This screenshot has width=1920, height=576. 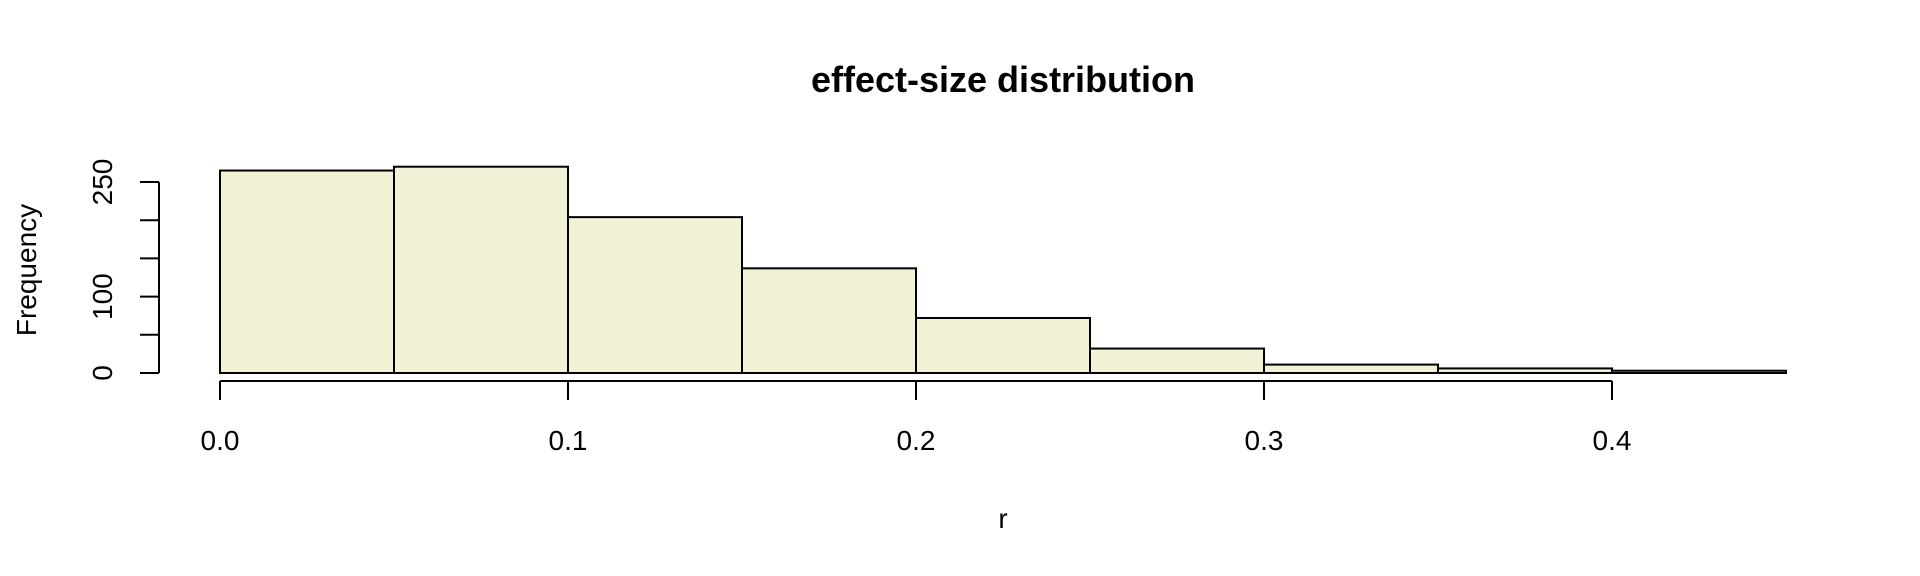 What do you see at coordinates (1003, 79) in the screenshot?
I see `chart-title: effect-size distribution` at bounding box center [1003, 79].